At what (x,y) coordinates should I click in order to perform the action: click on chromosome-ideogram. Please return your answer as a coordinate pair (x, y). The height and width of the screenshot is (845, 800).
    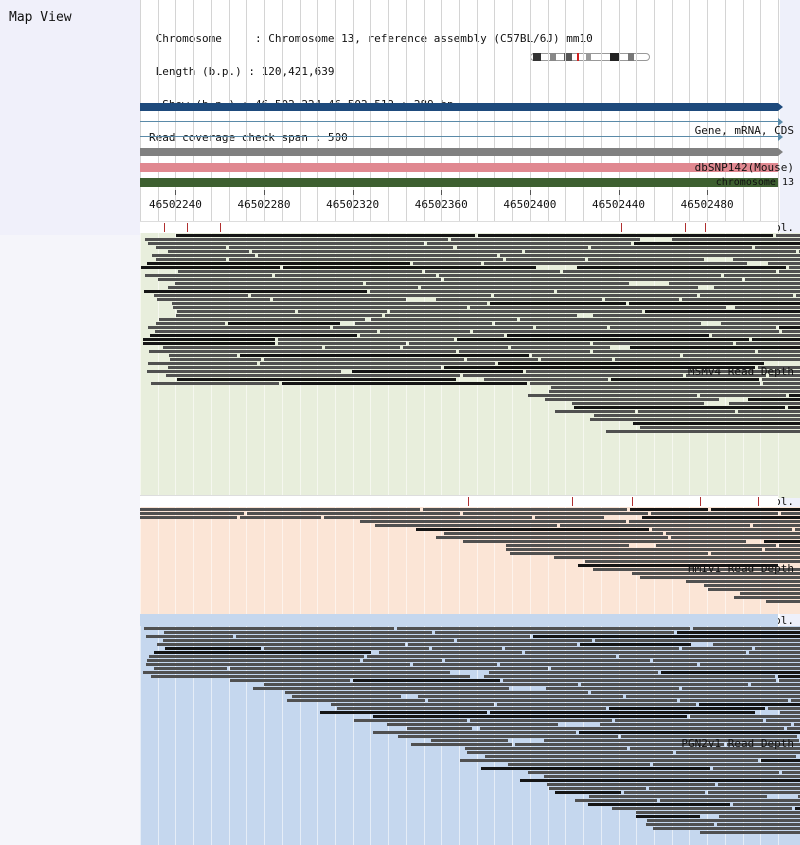
    Looking at the image, I should click on (590, 57).